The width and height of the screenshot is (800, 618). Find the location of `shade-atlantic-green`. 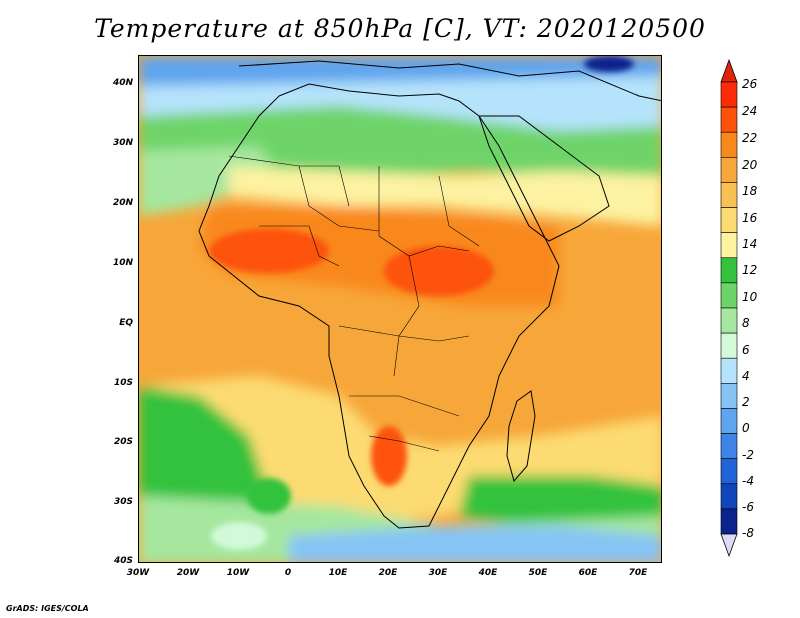

shade-atlantic-green is located at coordinates (209, 181).